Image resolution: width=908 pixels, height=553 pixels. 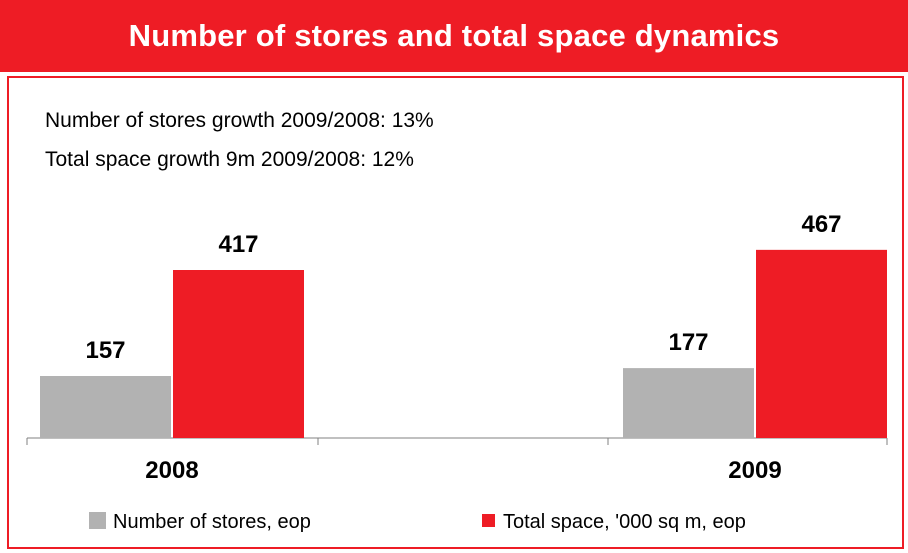 What do you see at coordinates (688, 403) in the screenshot?
I see `bar-stores-2009` at bounding box center [688, 403].